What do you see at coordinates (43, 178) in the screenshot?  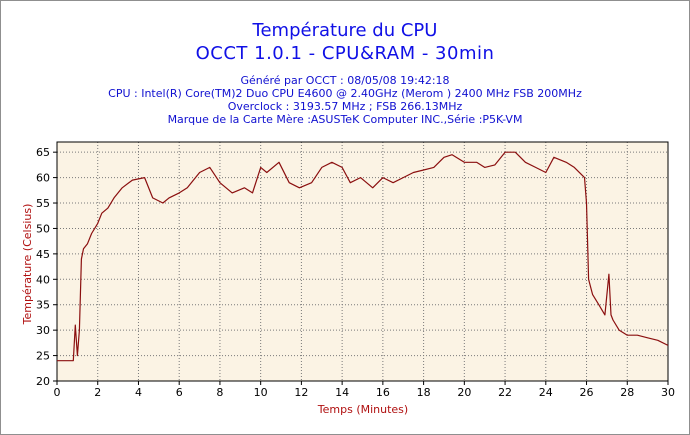 I see `y-tick-label: 60` at bounding box center [43, 178].